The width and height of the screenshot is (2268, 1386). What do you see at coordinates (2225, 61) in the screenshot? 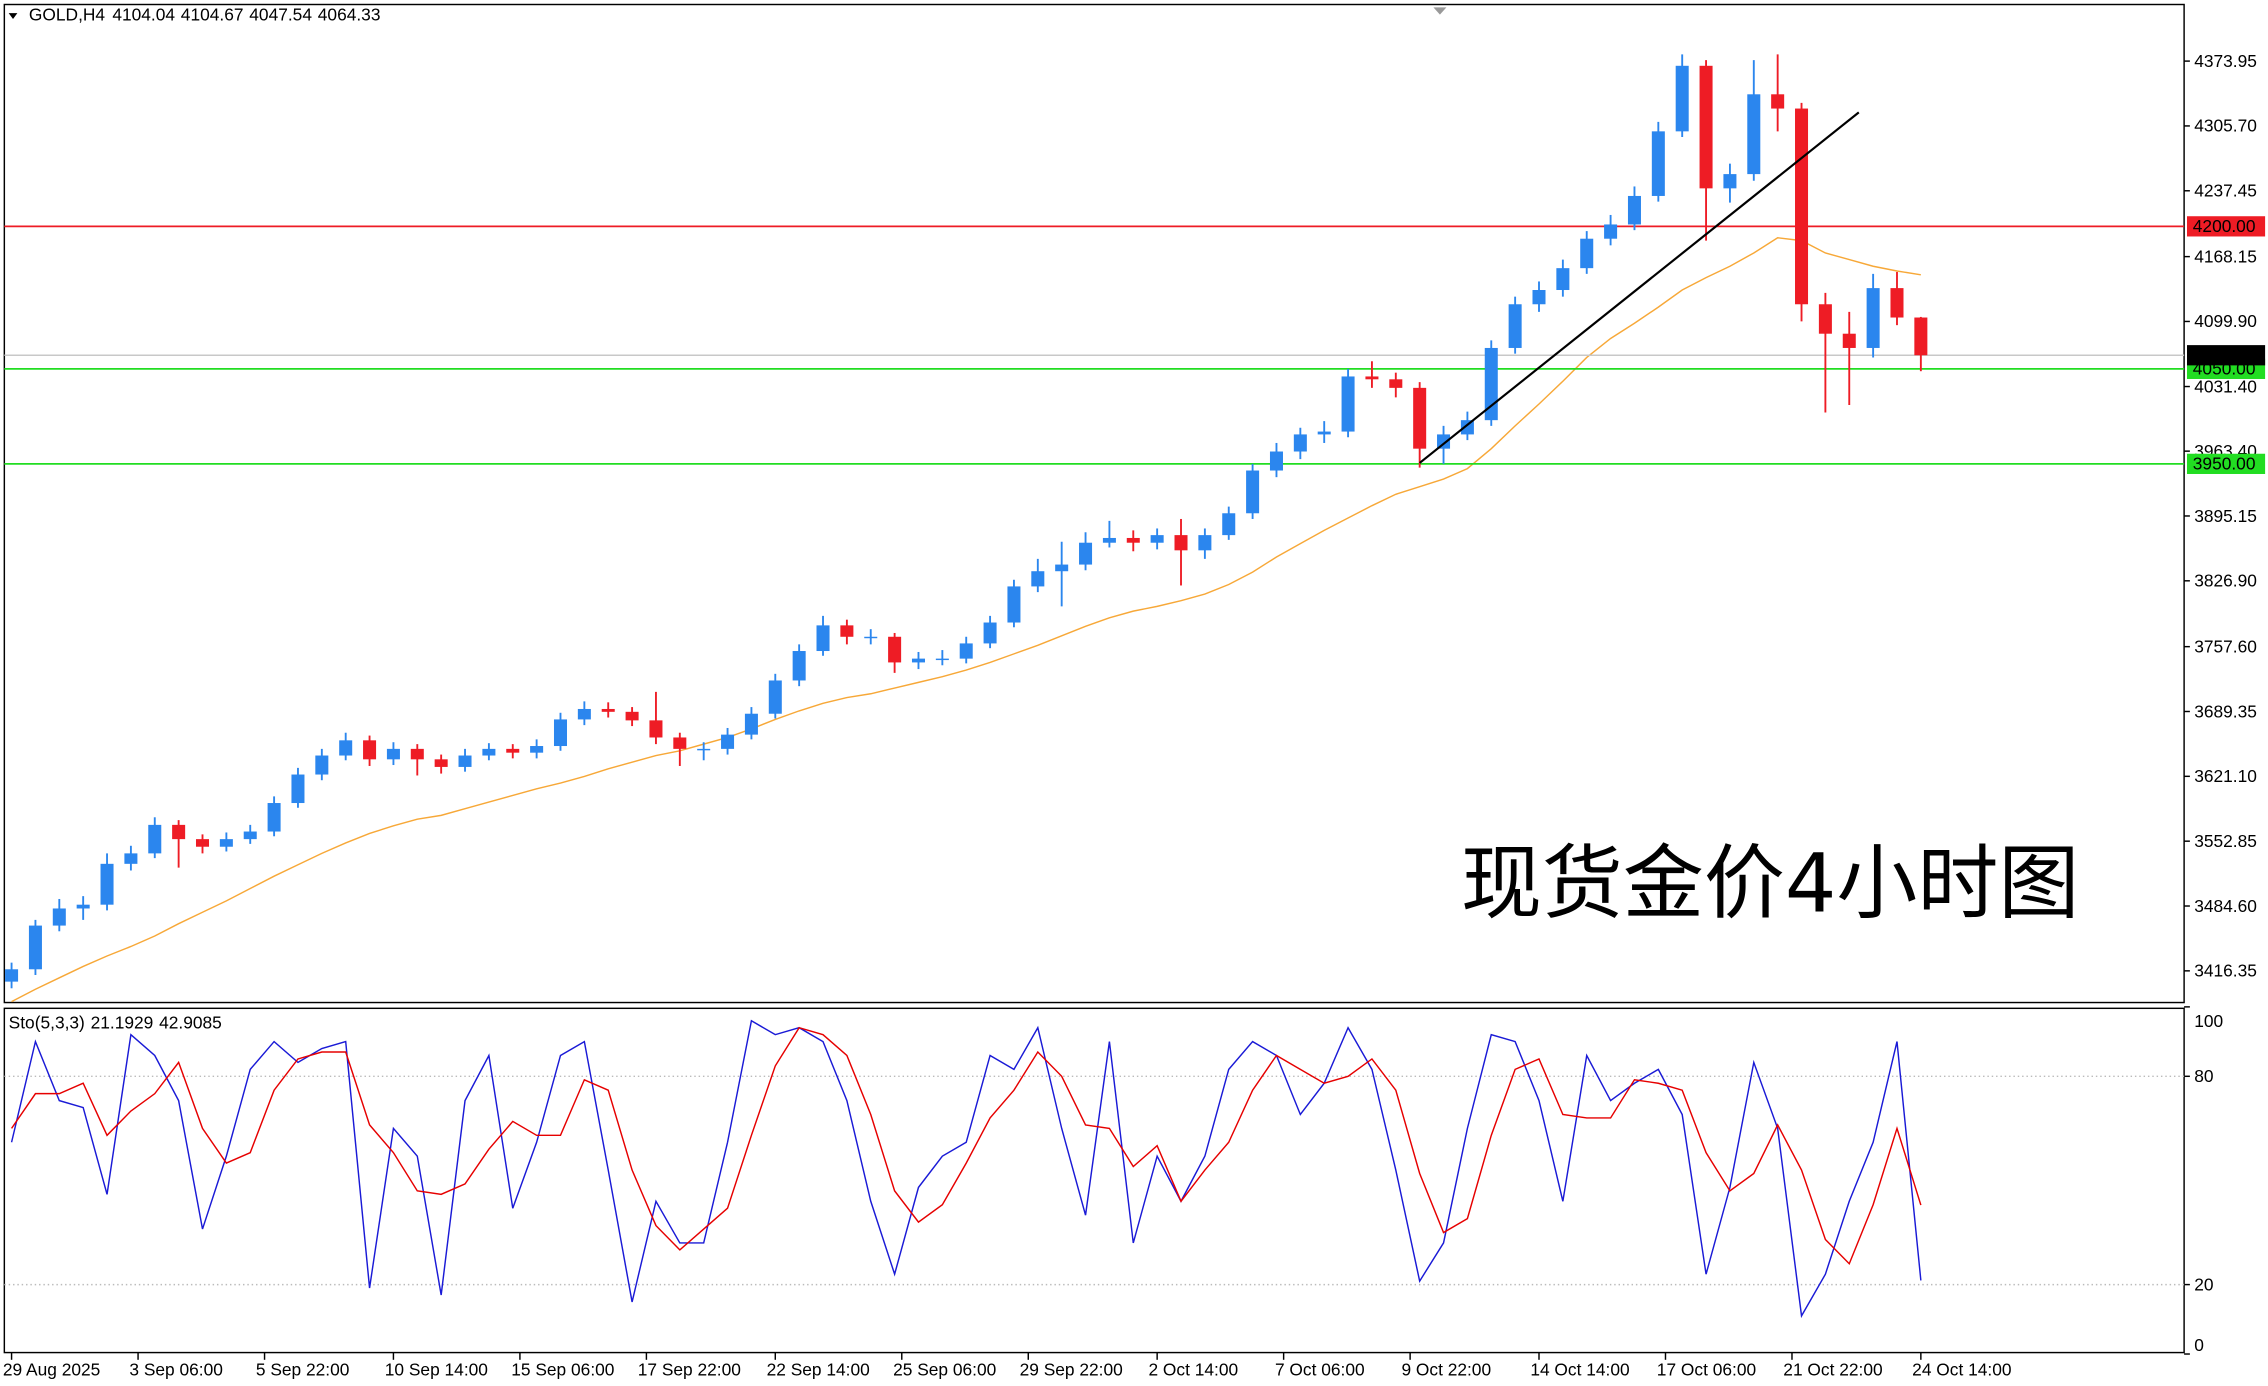
I see `y-tick-label: 4373.95` at bounding box center [2225, 61].